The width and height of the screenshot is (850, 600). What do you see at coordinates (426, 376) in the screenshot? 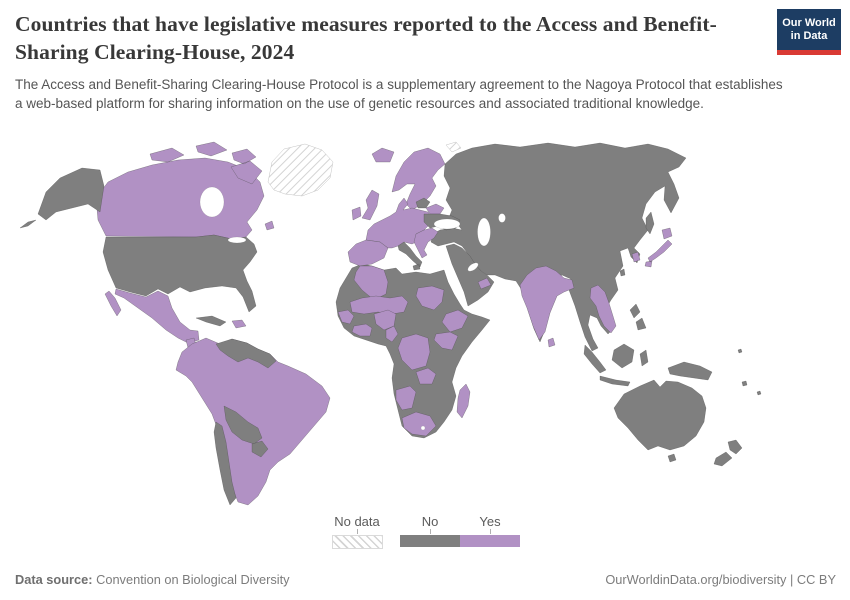
I see `region-zambia` at bounding box center [426, 376].